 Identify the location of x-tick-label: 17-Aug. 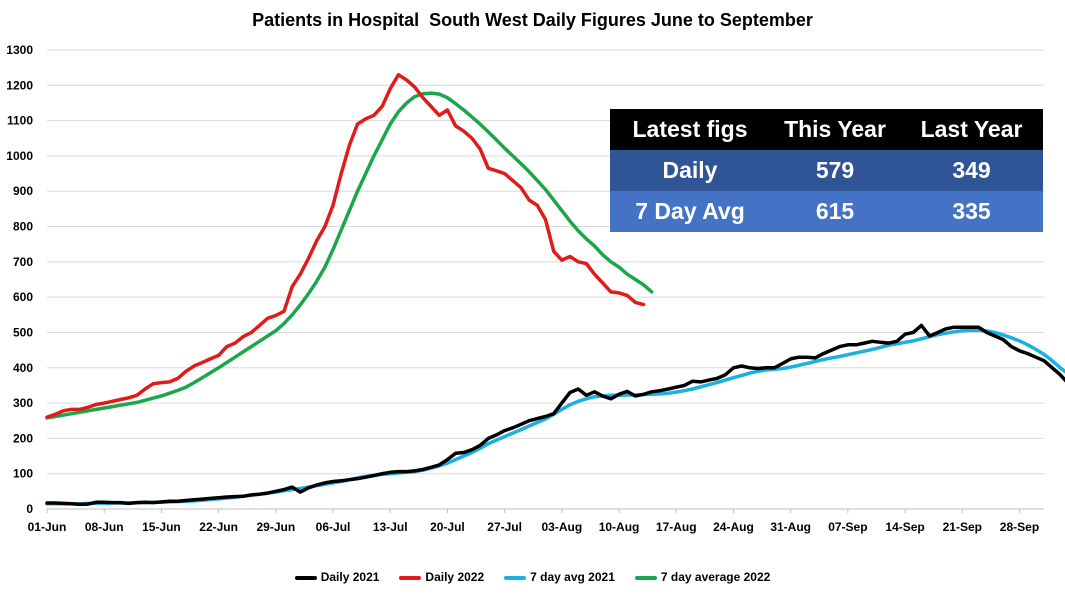
(676, 527).